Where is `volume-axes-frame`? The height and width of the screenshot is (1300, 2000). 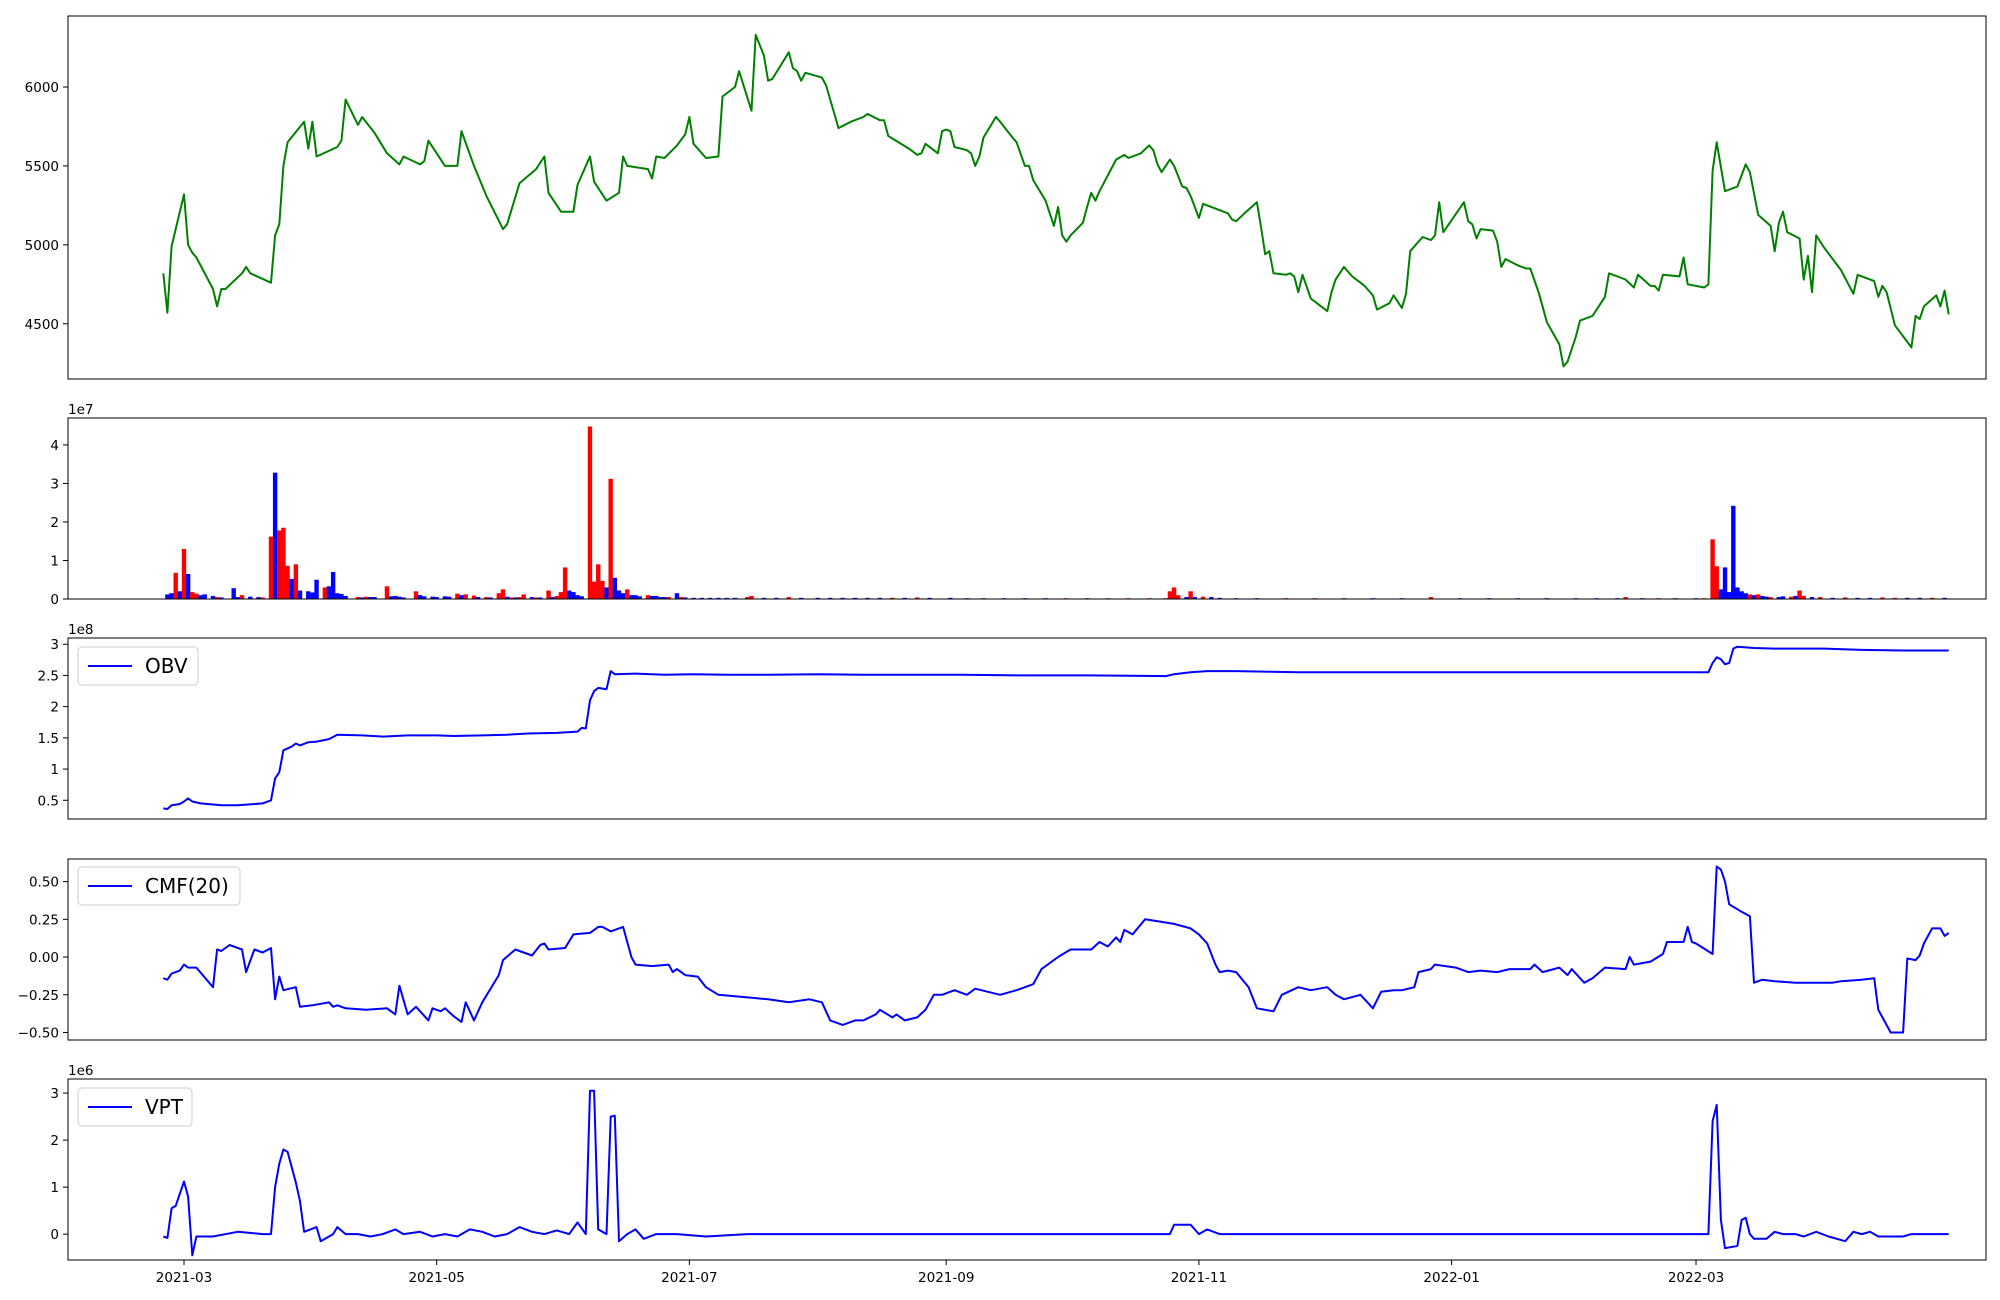
volume-axes-frame is located at coordinates (1027, 508).